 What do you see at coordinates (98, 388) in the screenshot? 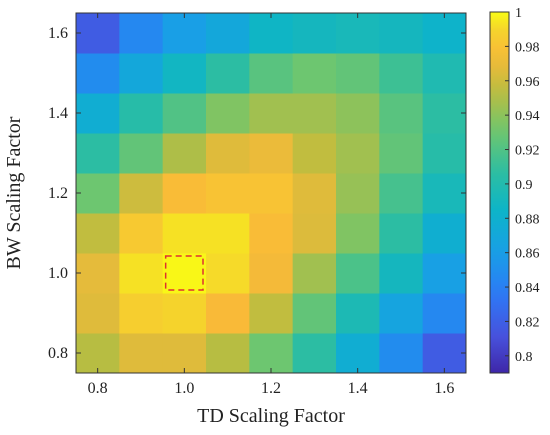
I see `x-tick-label: 0.8` at bounding box center [98, 388].